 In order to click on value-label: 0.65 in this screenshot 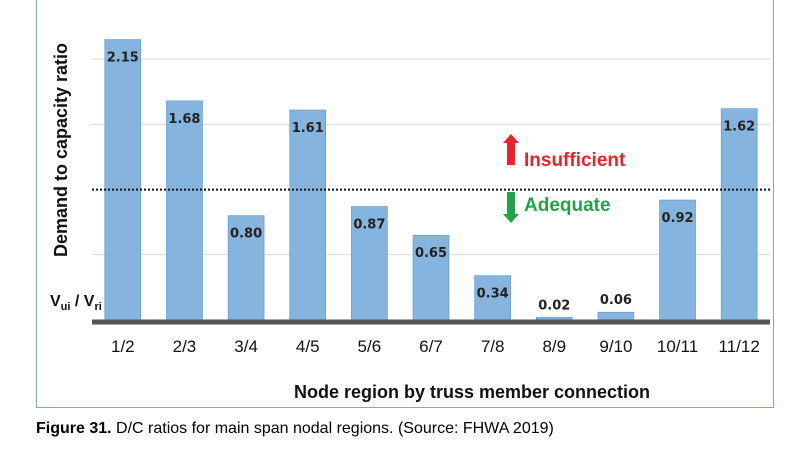, I will do `click(431, 253)`.